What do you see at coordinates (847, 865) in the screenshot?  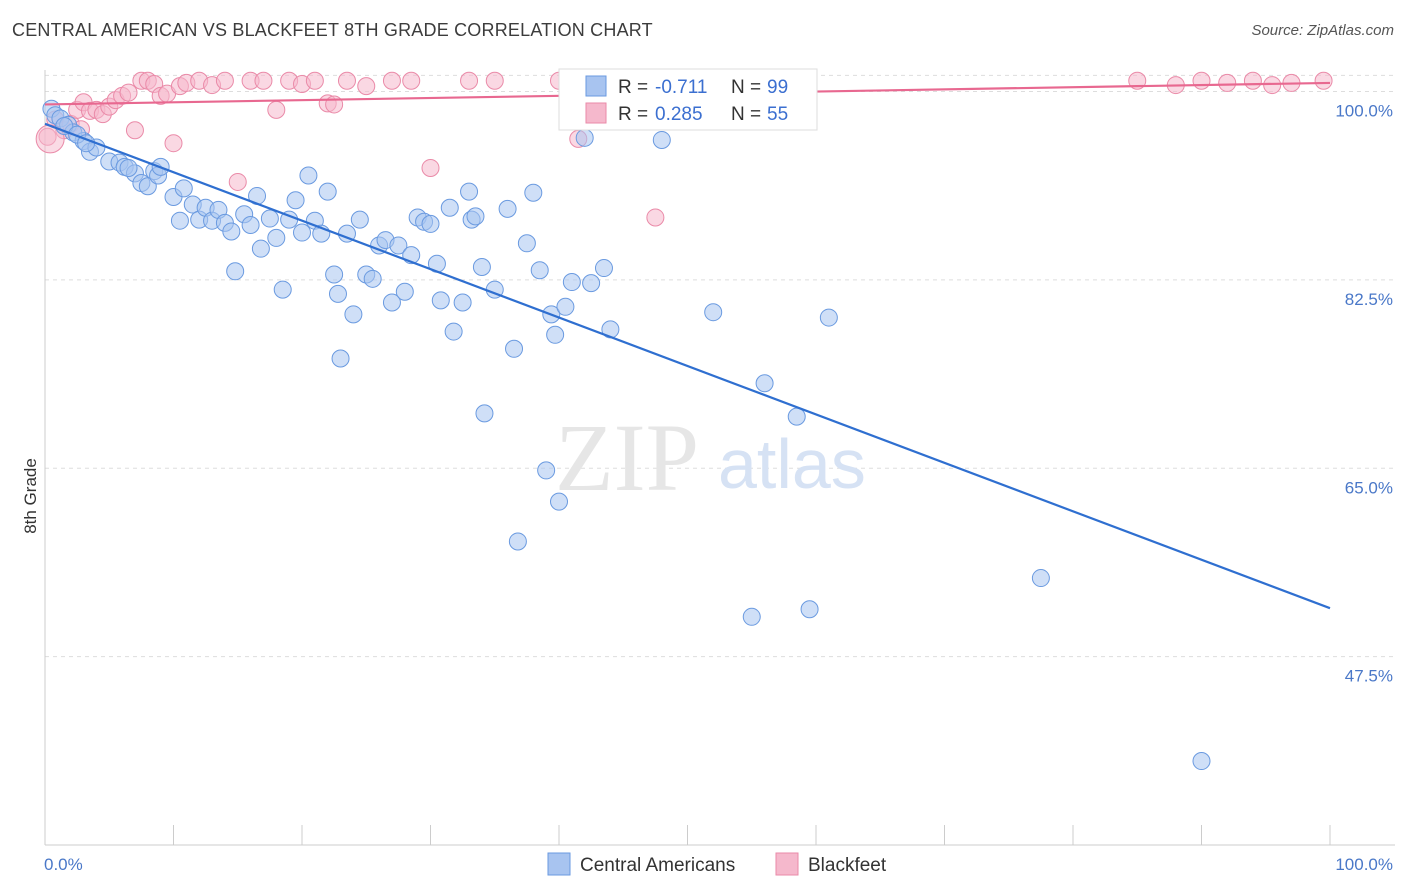 I see `series-label-blackfeet: Blackfeet` at bounding box center [847, 865].